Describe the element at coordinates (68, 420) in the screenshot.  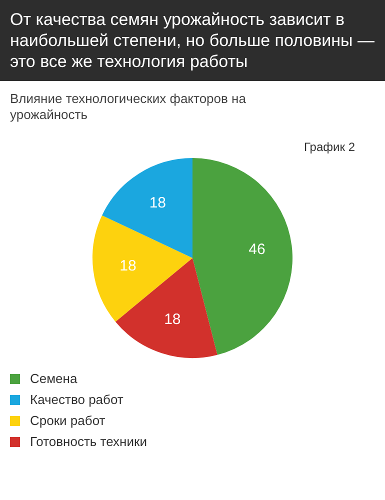
I see `legend-label: Сроки работ` at that location.